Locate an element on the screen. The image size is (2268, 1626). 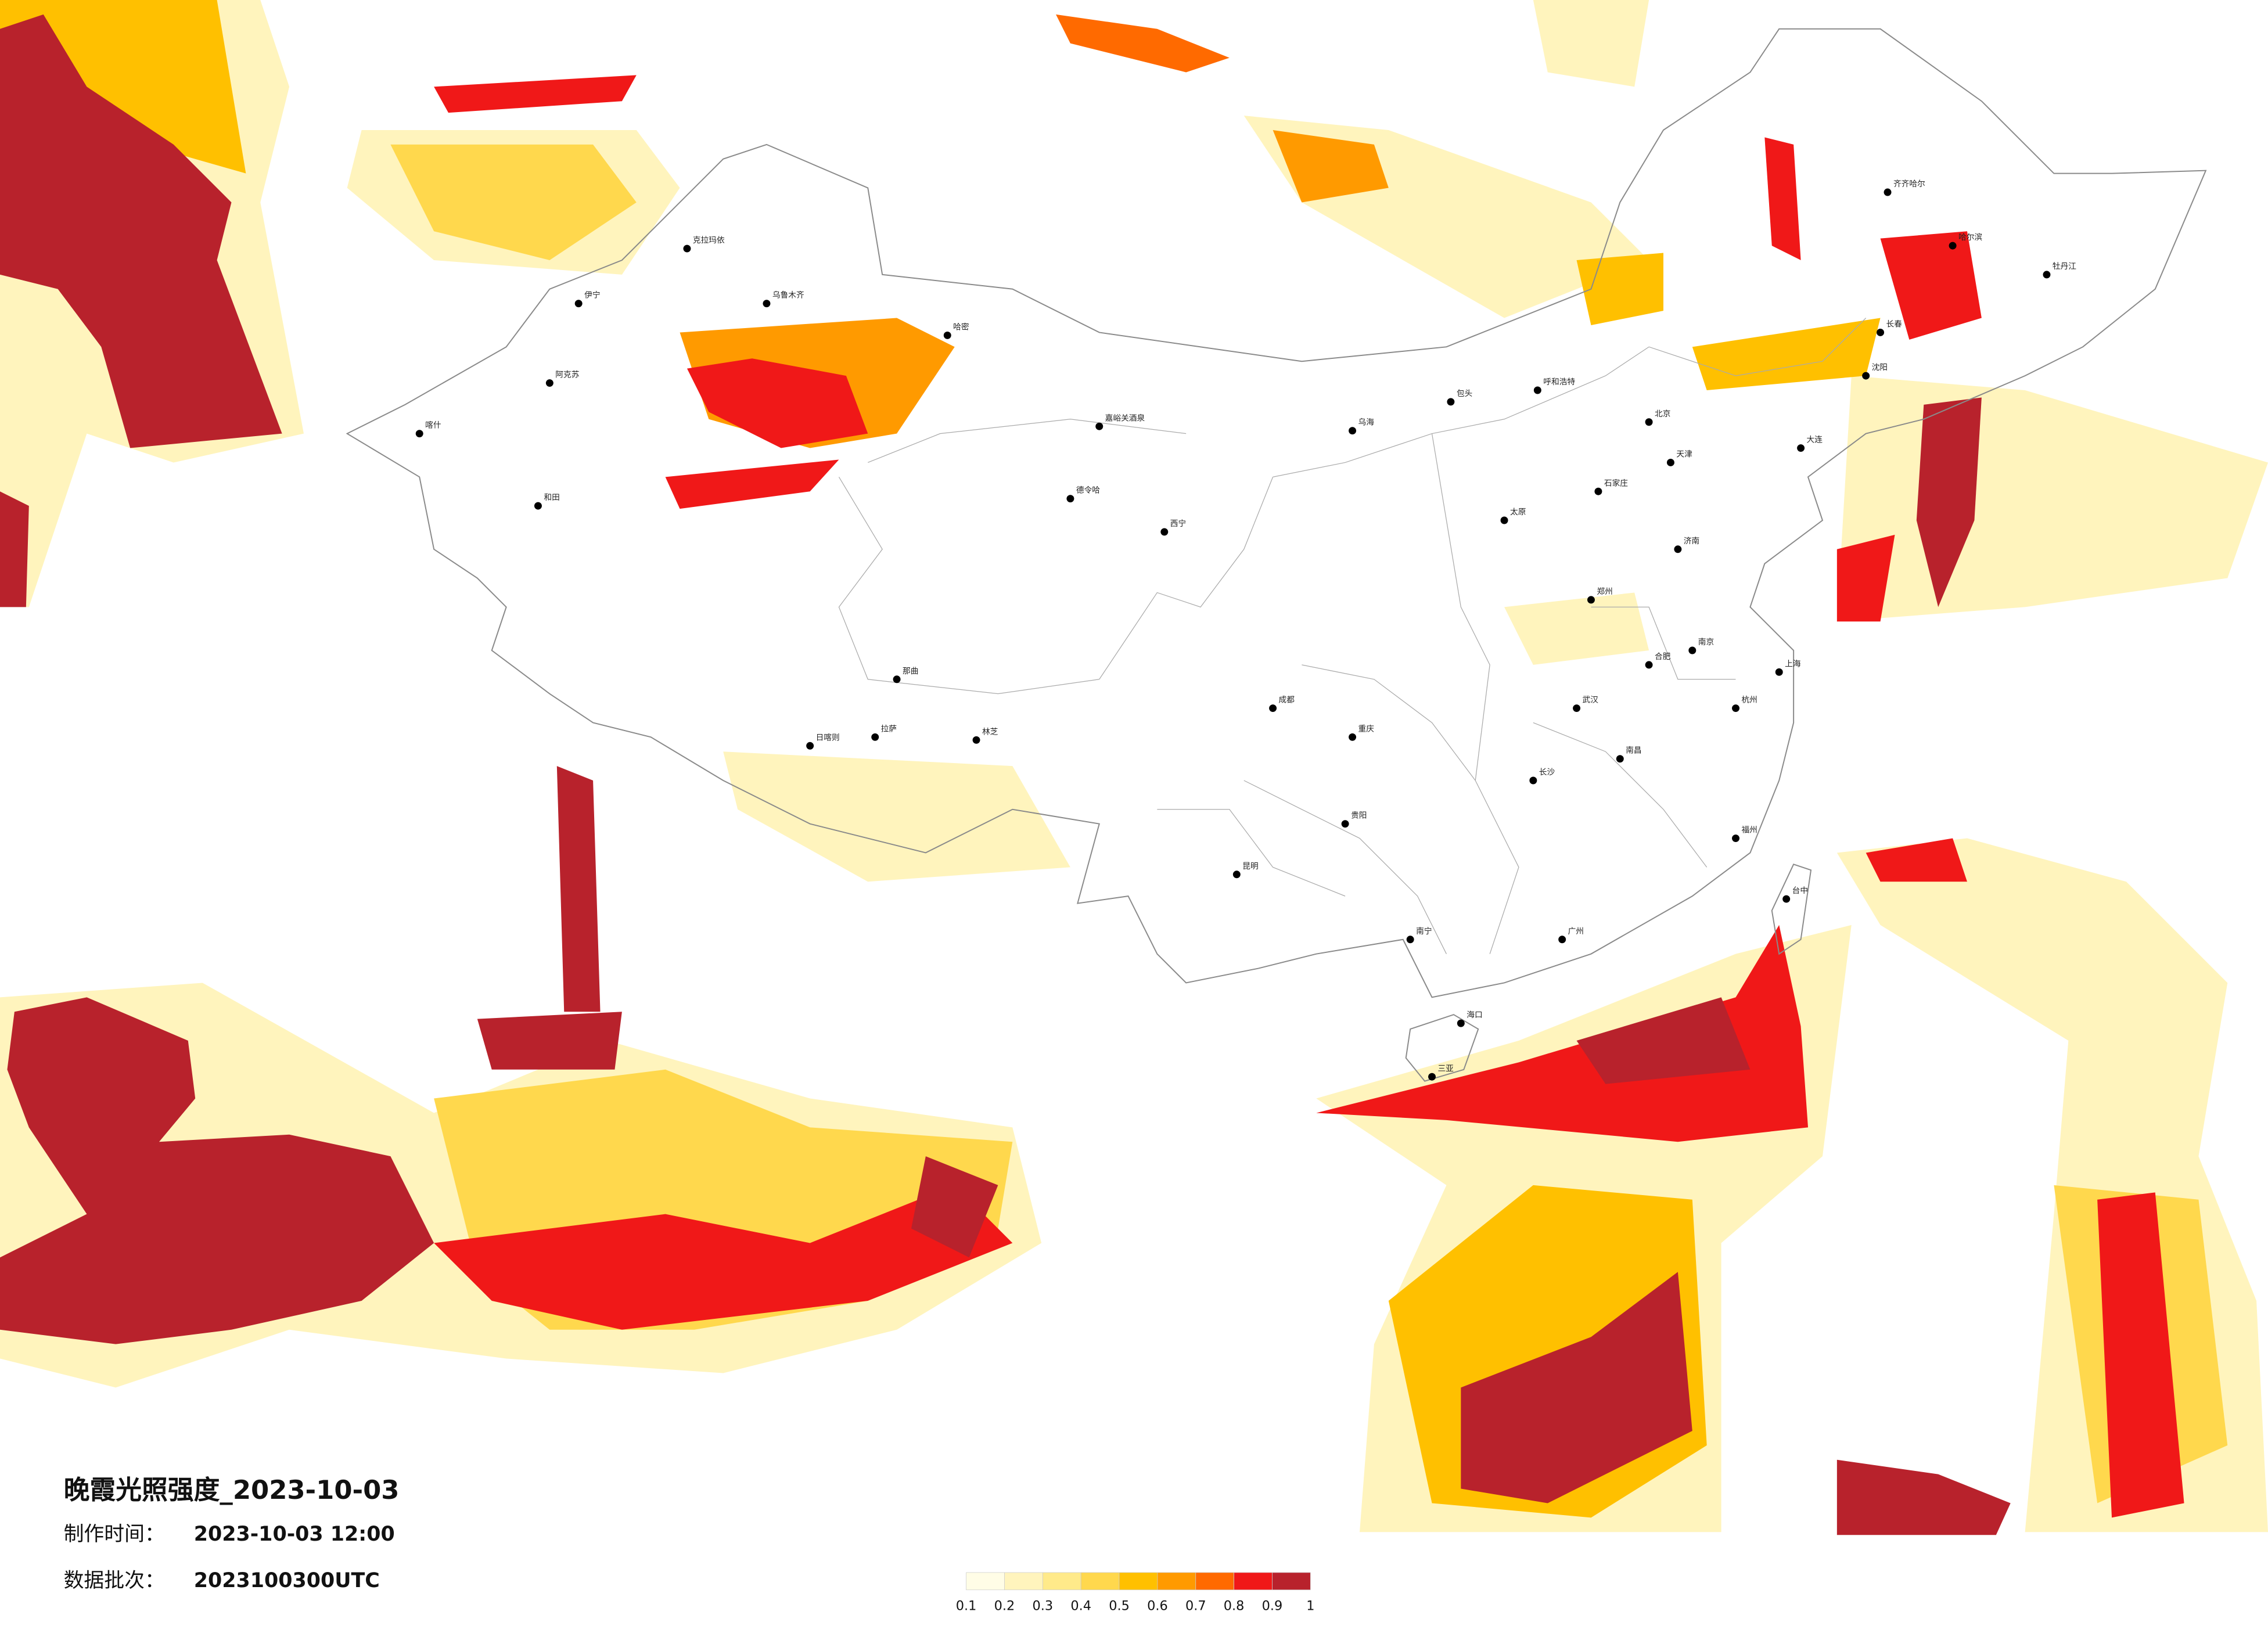
legend-tick-label: 0.7 is located at coordinates (1195, 1606).